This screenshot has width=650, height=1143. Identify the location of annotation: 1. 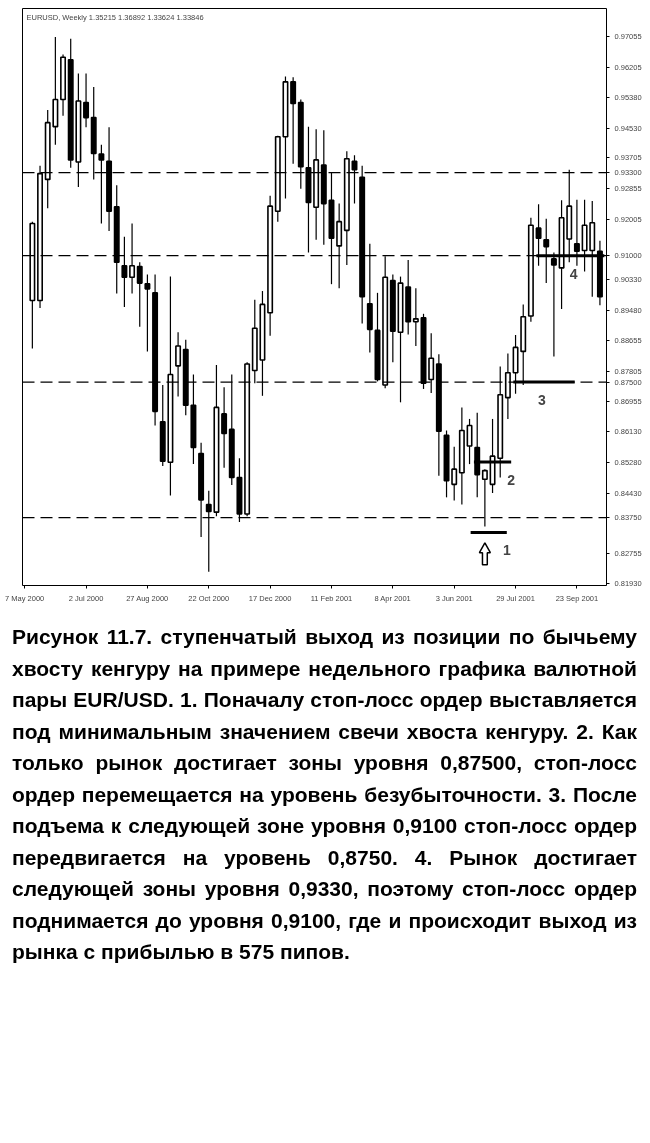
(506, 550).